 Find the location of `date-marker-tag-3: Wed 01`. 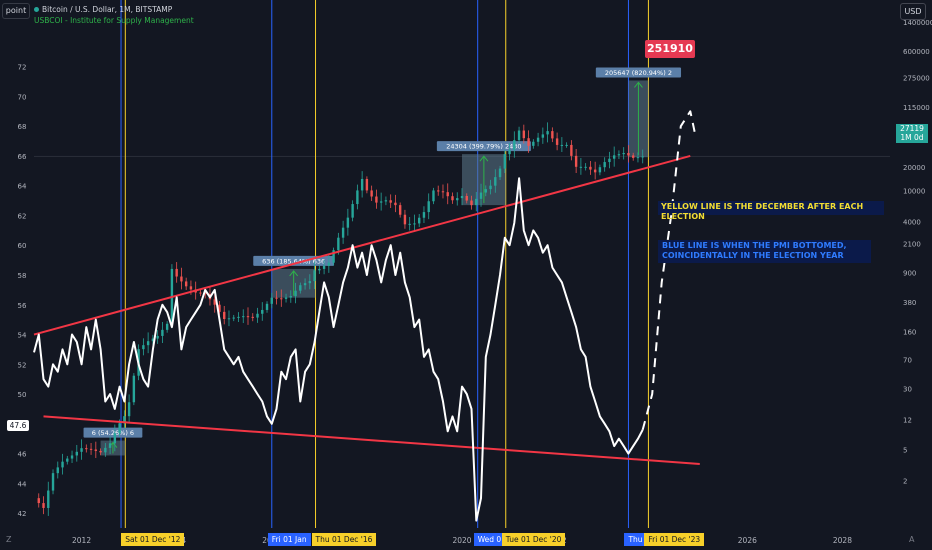

date-marker-tag-3: Wed 01 is located at coordinates (491, 539).